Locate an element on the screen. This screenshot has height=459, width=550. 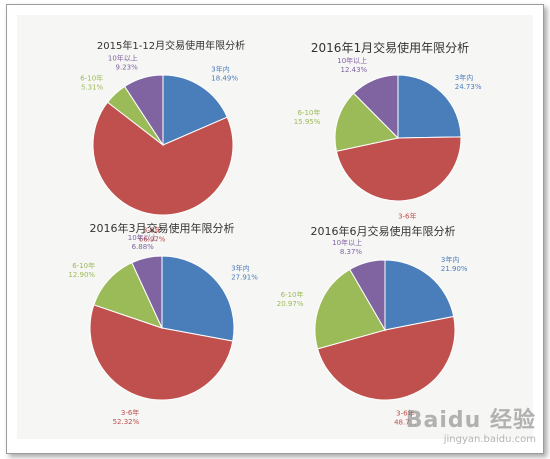
slice-value: 8.37% is located at coordinates (351, 252).